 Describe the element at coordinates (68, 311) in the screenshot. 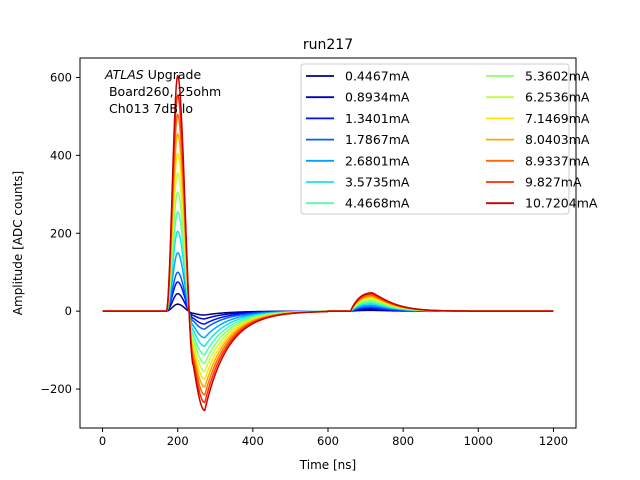

I see `y-tick-label: 0` at that location.